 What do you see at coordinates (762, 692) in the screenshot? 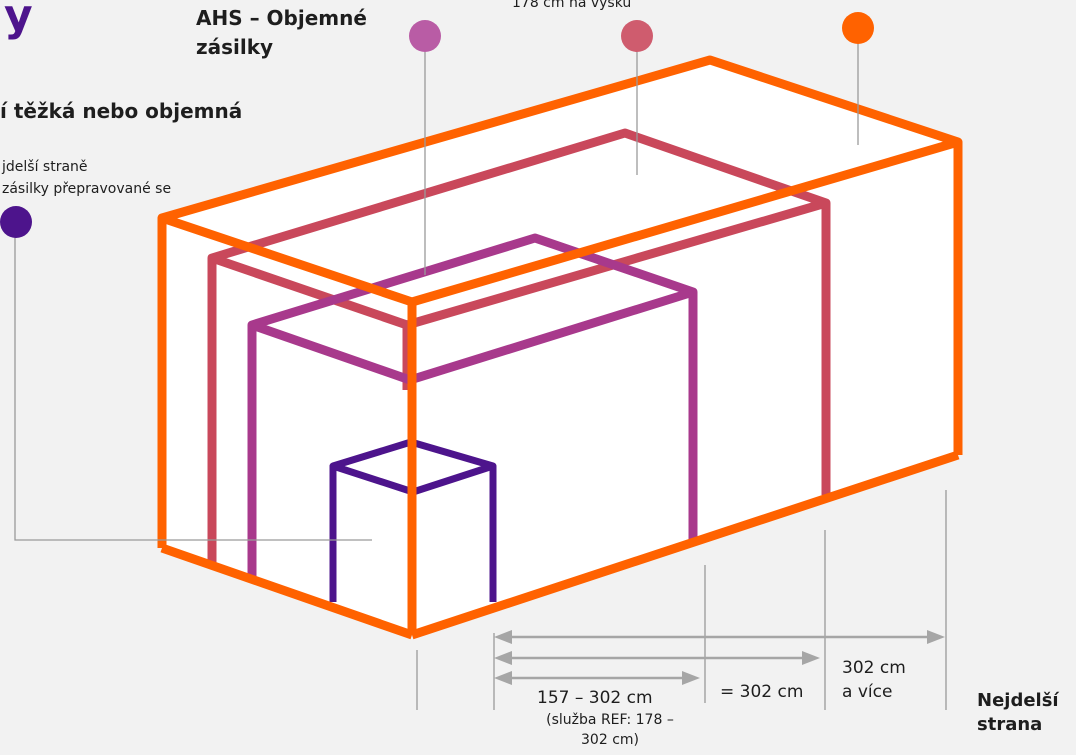
I see `equal-label: = 302 cm` at bounding box center [762, 692].